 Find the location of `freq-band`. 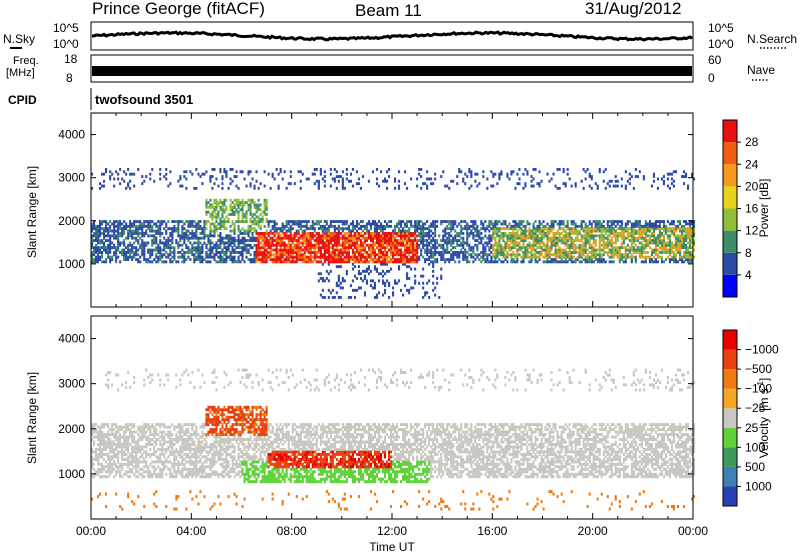

freq-band is located at coordinates (392, 71).